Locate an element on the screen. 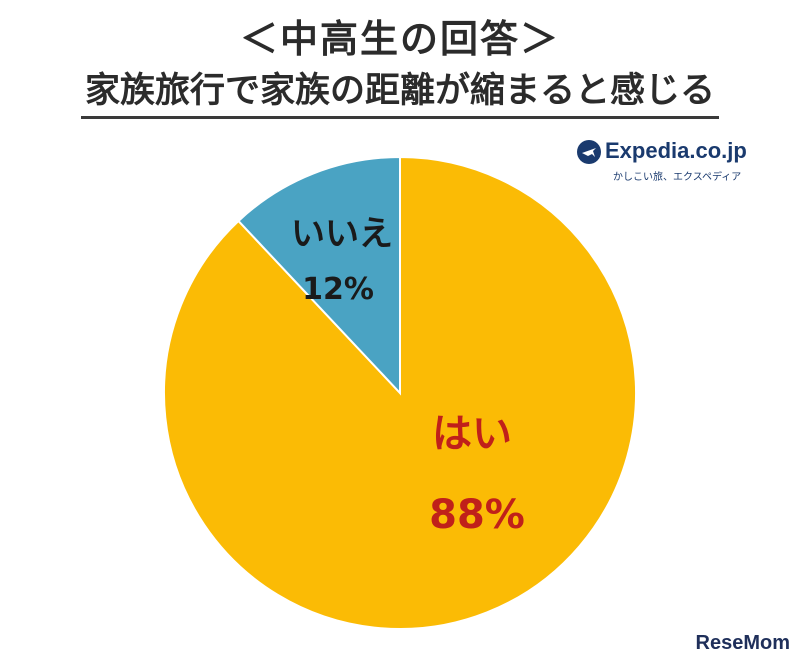 The image size is (800, 661). chart-title: ＜中高生の回答＞ is located at coordinates (399, 39).